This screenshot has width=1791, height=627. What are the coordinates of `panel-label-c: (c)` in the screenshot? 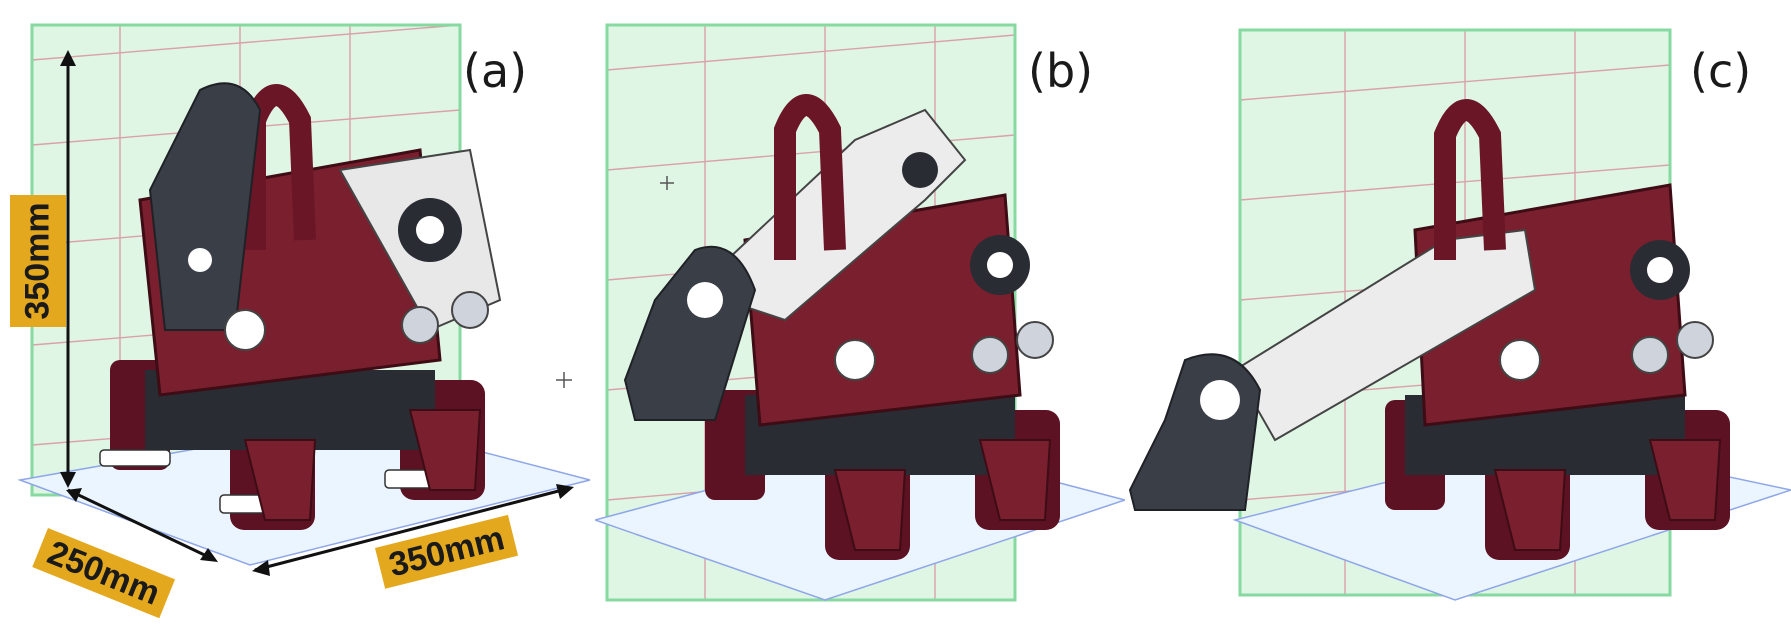 It's located at (1721, 71).